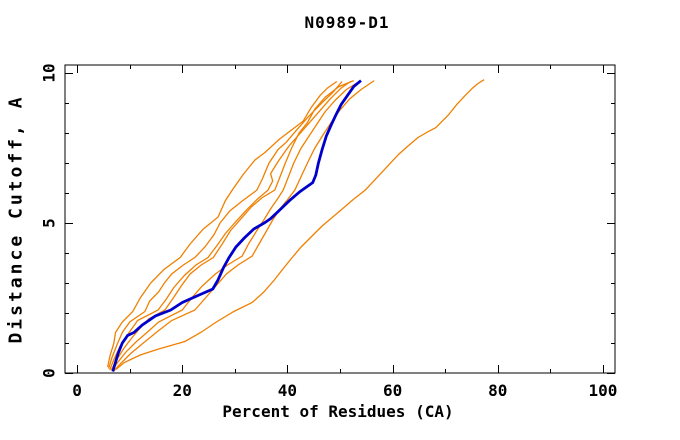 Image resolution: width=680 pixels, height=440 pixels. What do you see at coordinates (338, 411) in the screenshot?
I see `x-axis-label: Percent of Residues (CA)` at bounding box center [338, 411].